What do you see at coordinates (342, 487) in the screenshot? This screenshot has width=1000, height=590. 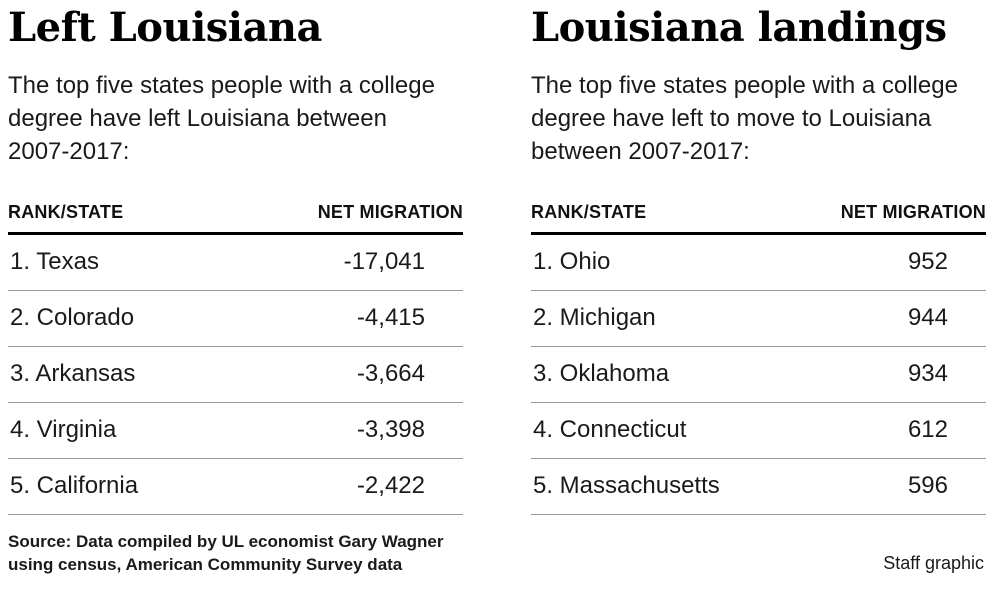 I see `value-cell: -2,422` at bounding box center [342, 487].